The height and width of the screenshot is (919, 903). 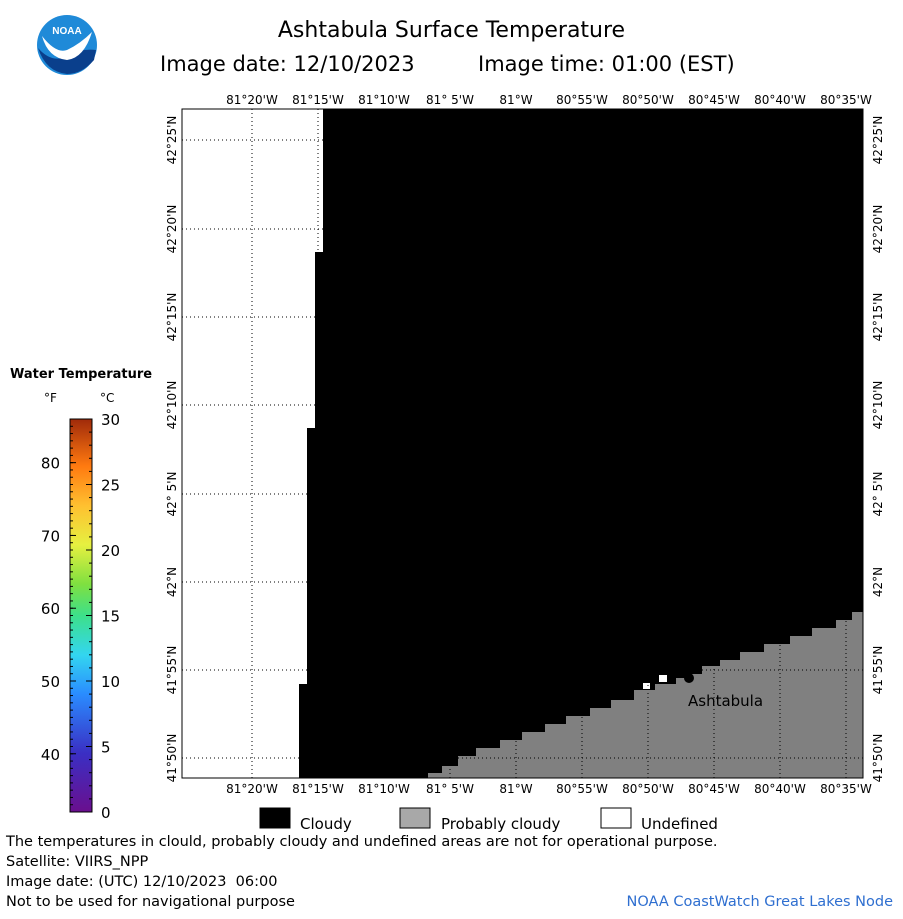 What do you see at coordinates (326, 824) in the screenshot?
I see `legend-label-cloudy: Cloudy` at bounding box center [326, 824].